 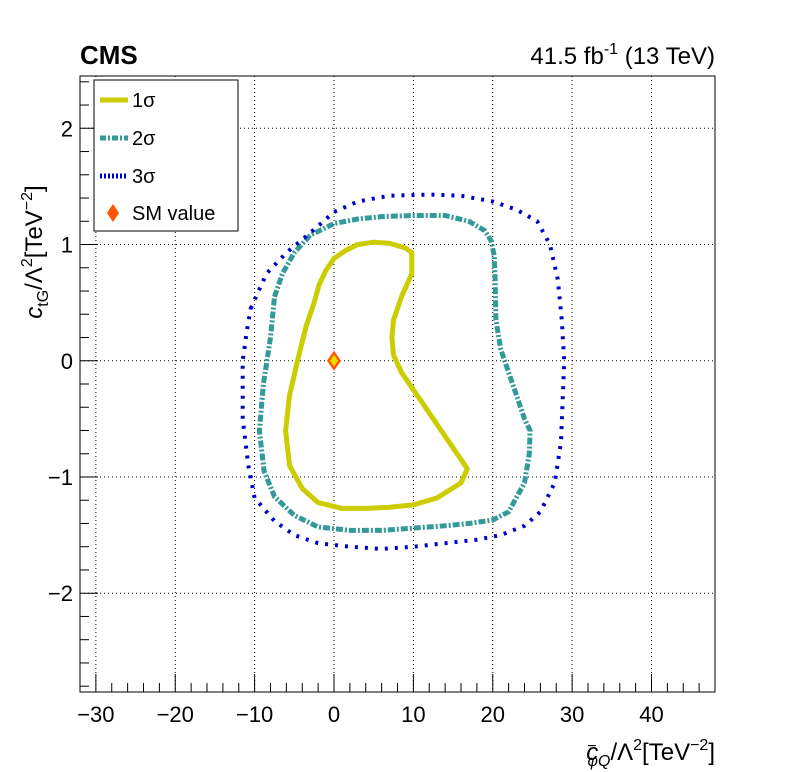 I want to click on y-axis-title: ctG/Λ2[TeV−2], so click(x=35, y=251).